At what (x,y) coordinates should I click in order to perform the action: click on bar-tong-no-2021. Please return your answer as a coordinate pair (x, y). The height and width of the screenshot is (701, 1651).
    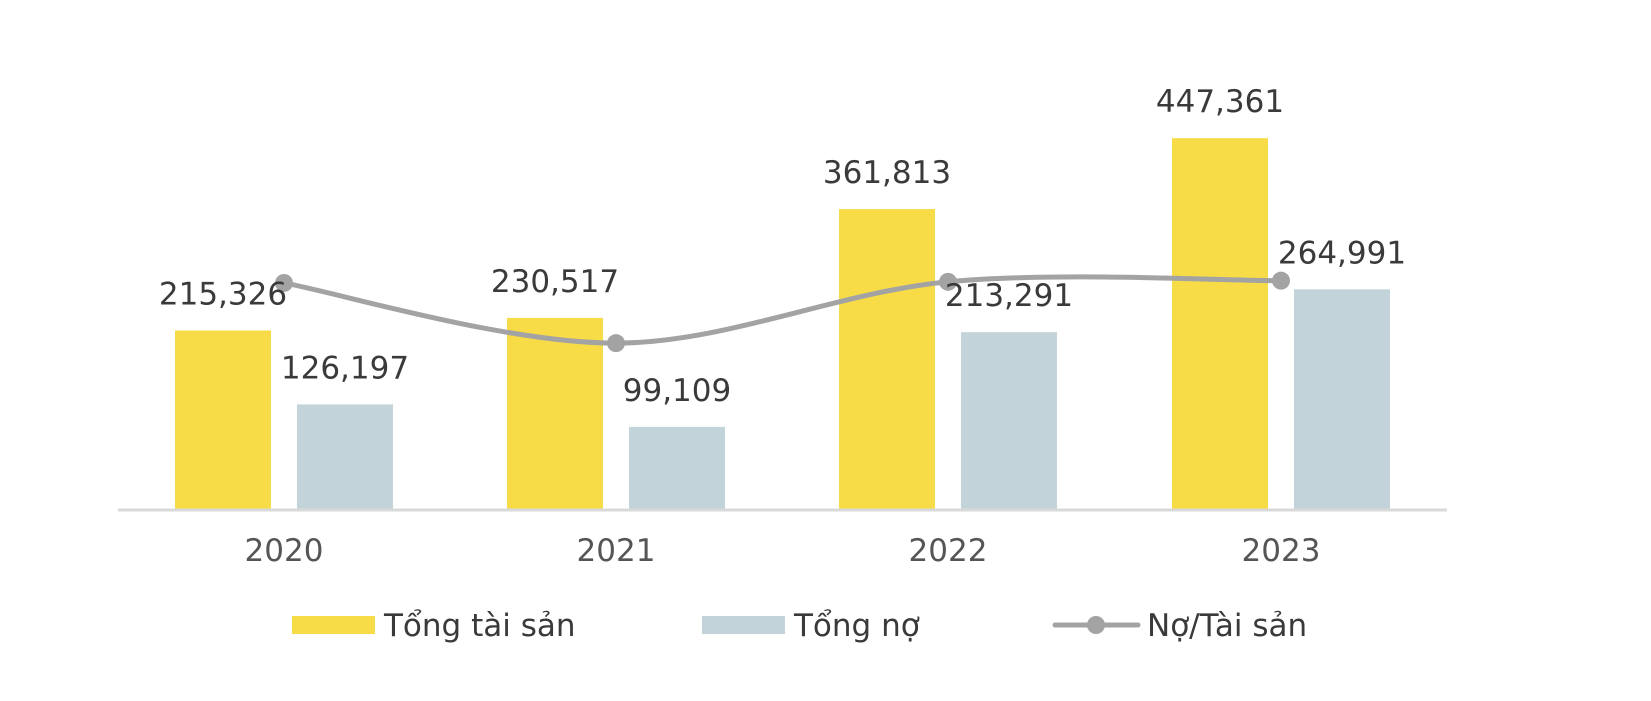
    Looking at the image, I should click on (677, 467).